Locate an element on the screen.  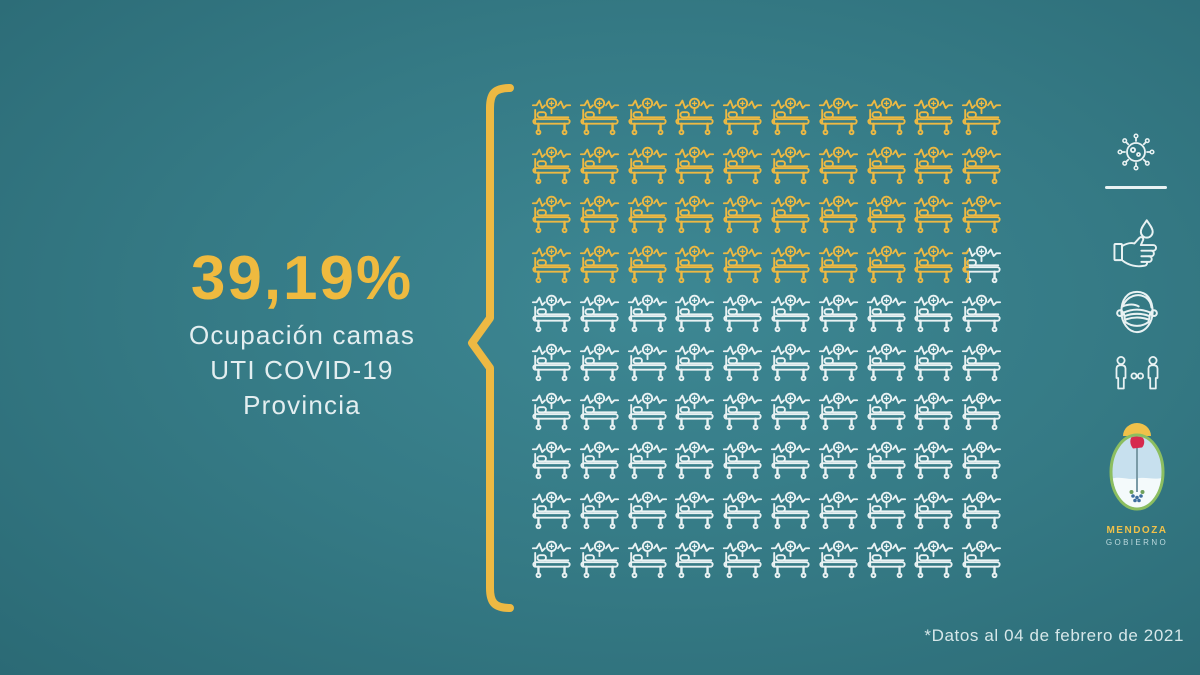
hand-wash-icon is located at coordinates (1135, 243).